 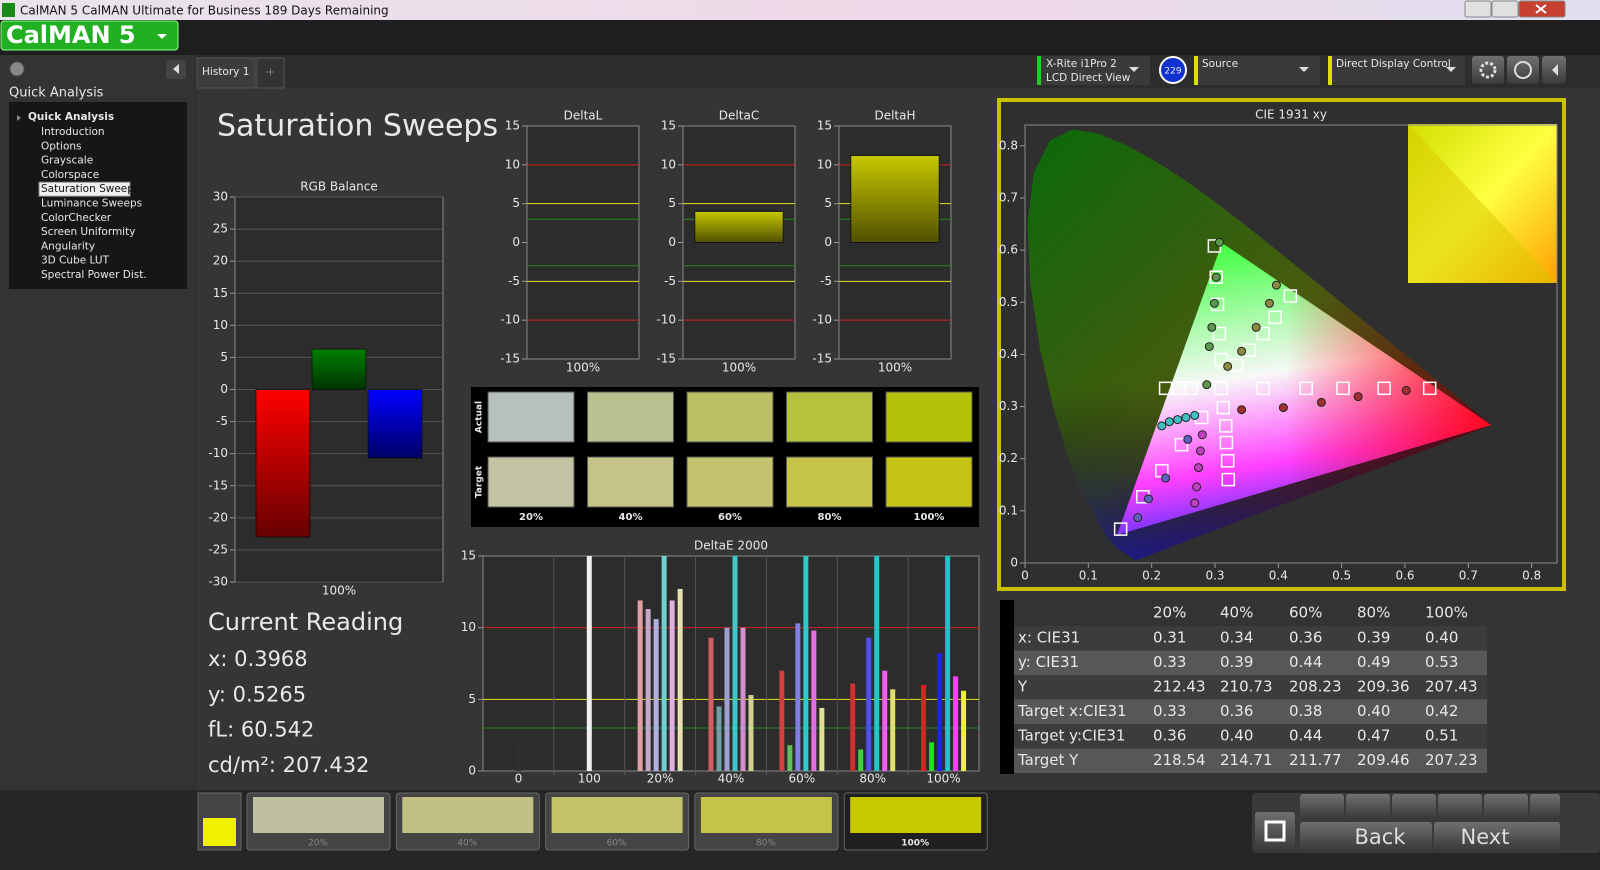 I want to click on tree-item: Options, so click(x=61, y=146).